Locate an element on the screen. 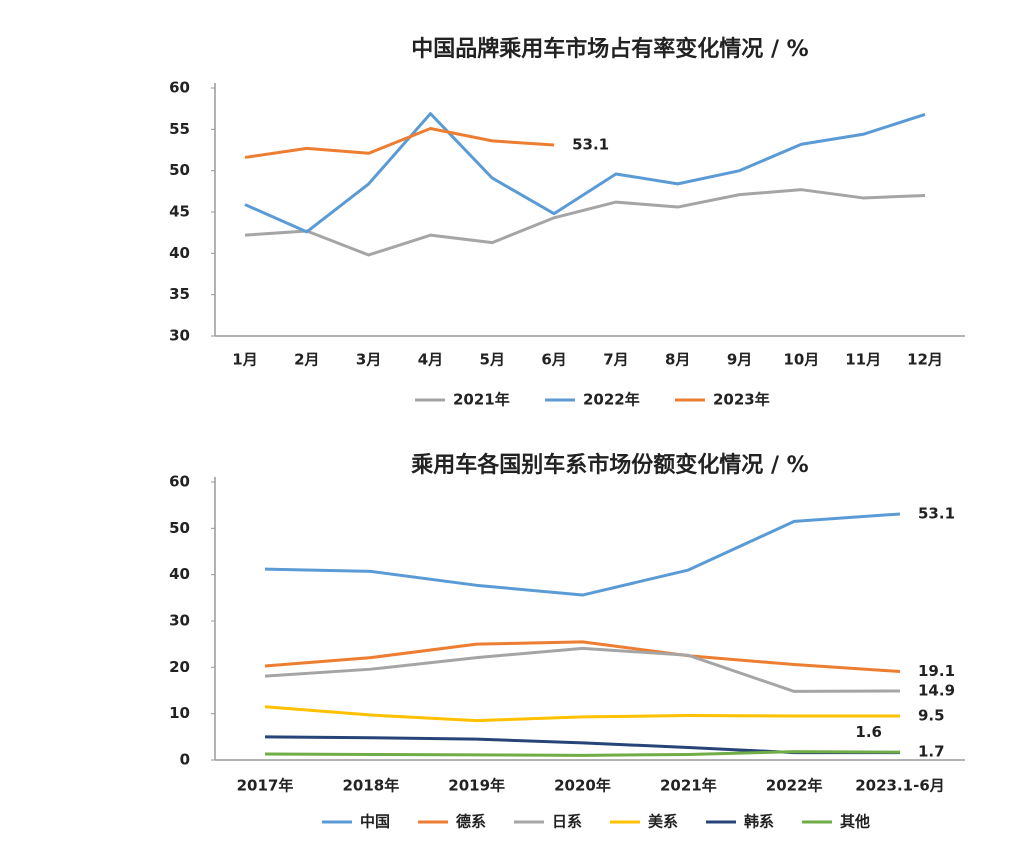  legend-label: 中国 is located at coordinates (375, 822).